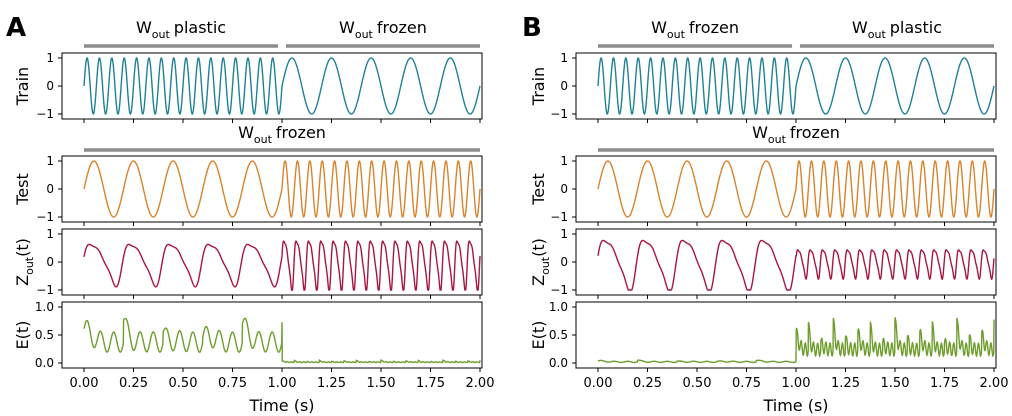  I want to click on y-axis-label: Test, so click(538, 189).